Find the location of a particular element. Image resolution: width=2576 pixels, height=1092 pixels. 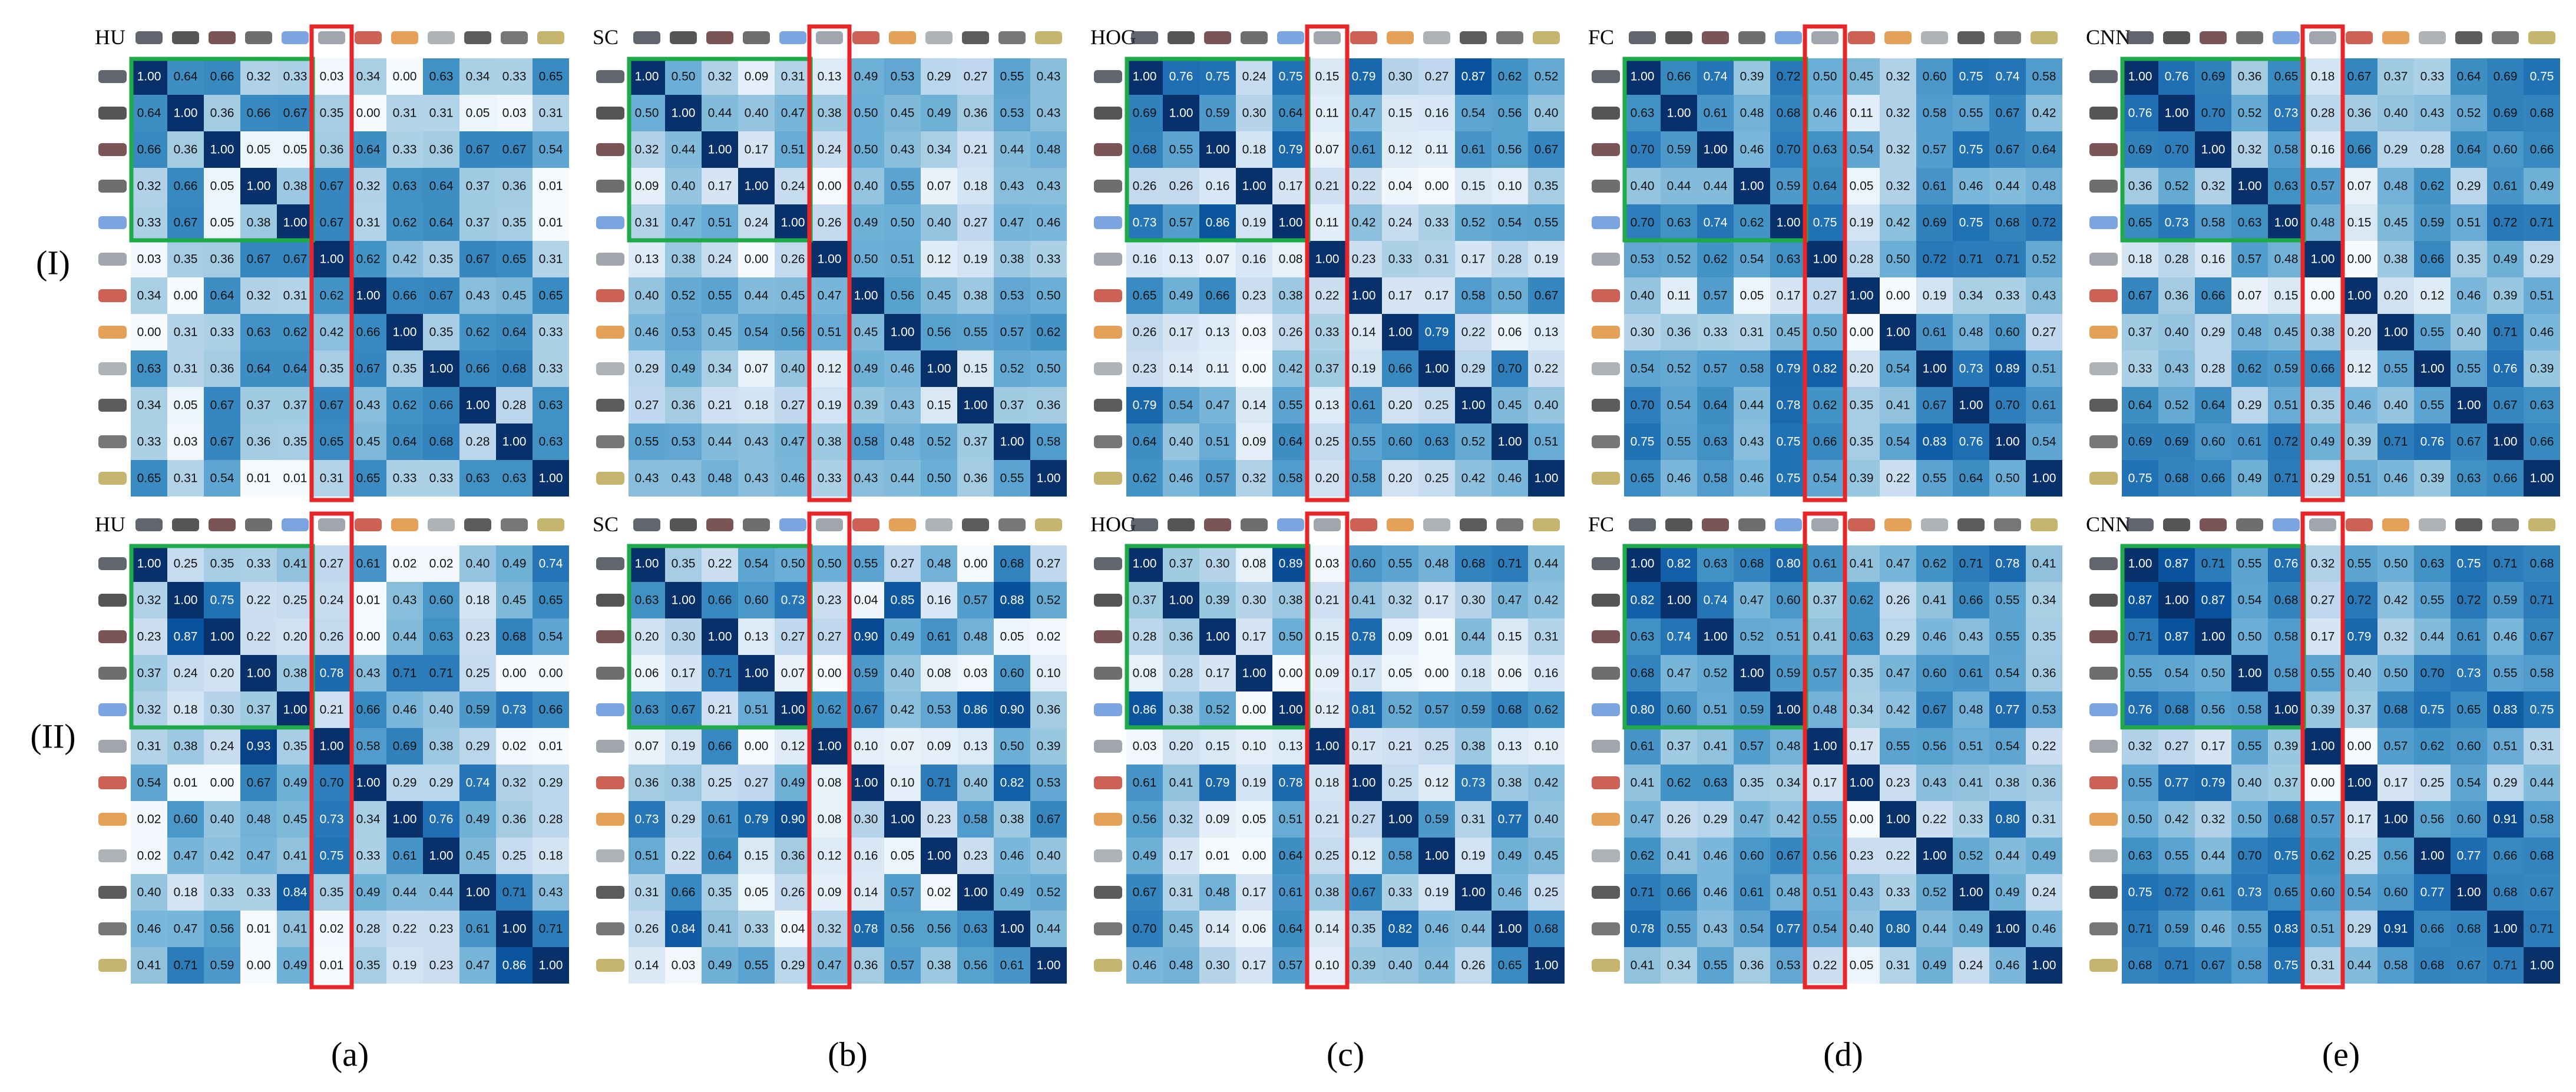

cell-label: 0.27 is located at coordinates (647, 405).